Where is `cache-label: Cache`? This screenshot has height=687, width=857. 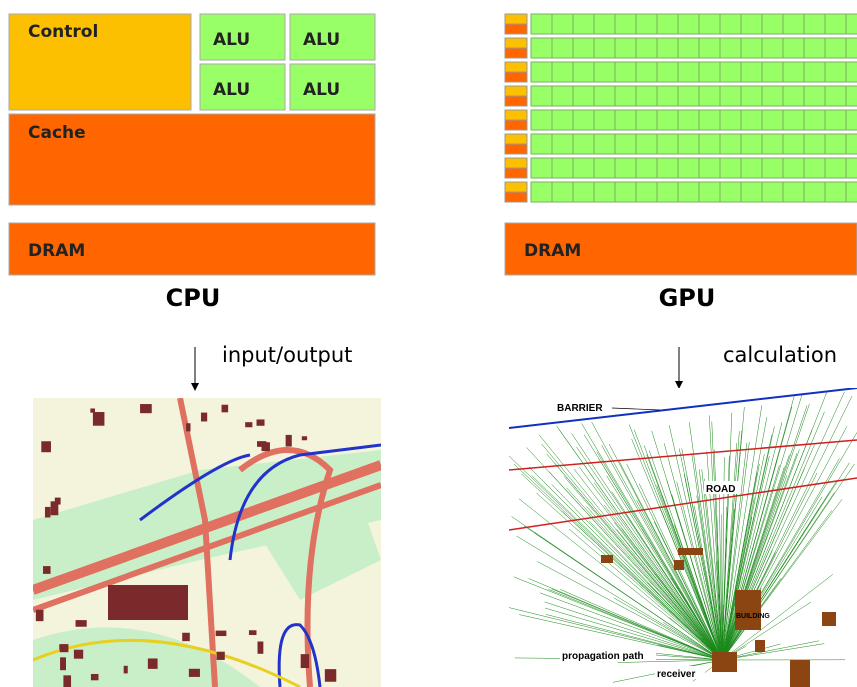
cache-label: Cache is located at coordinates (57, 133).